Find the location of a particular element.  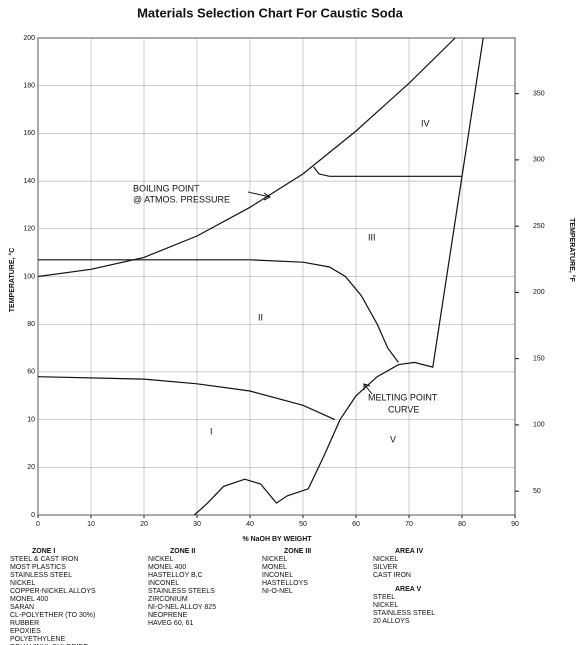

x-tick-label: 90 is located at coordinates (515, 524).